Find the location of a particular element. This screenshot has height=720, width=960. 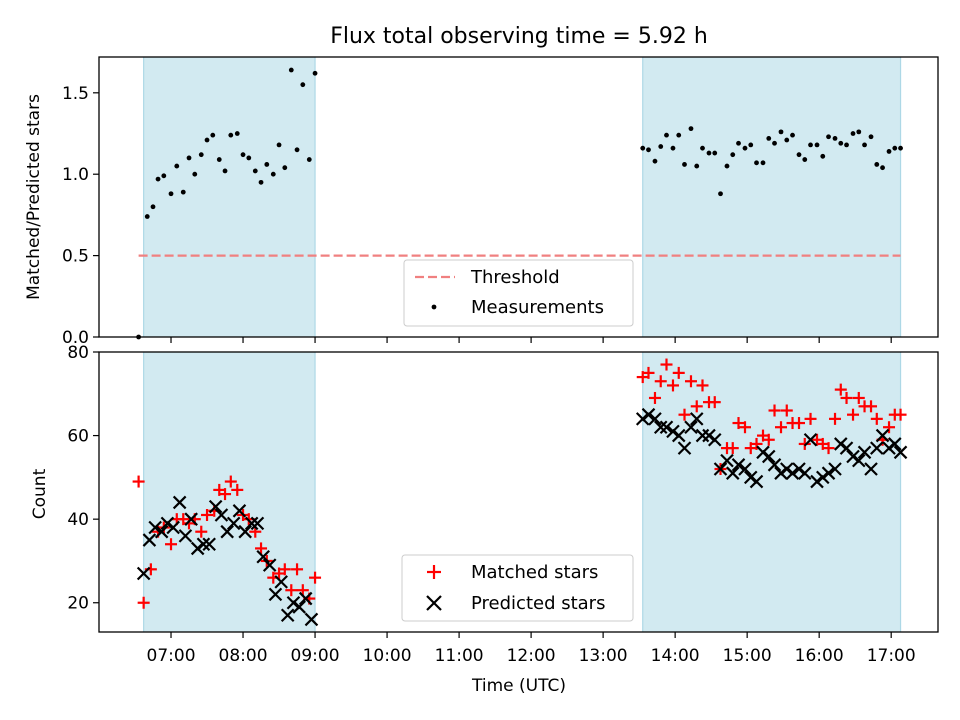

x-tick-label: 13:00 is located at coordinates (603, 656).